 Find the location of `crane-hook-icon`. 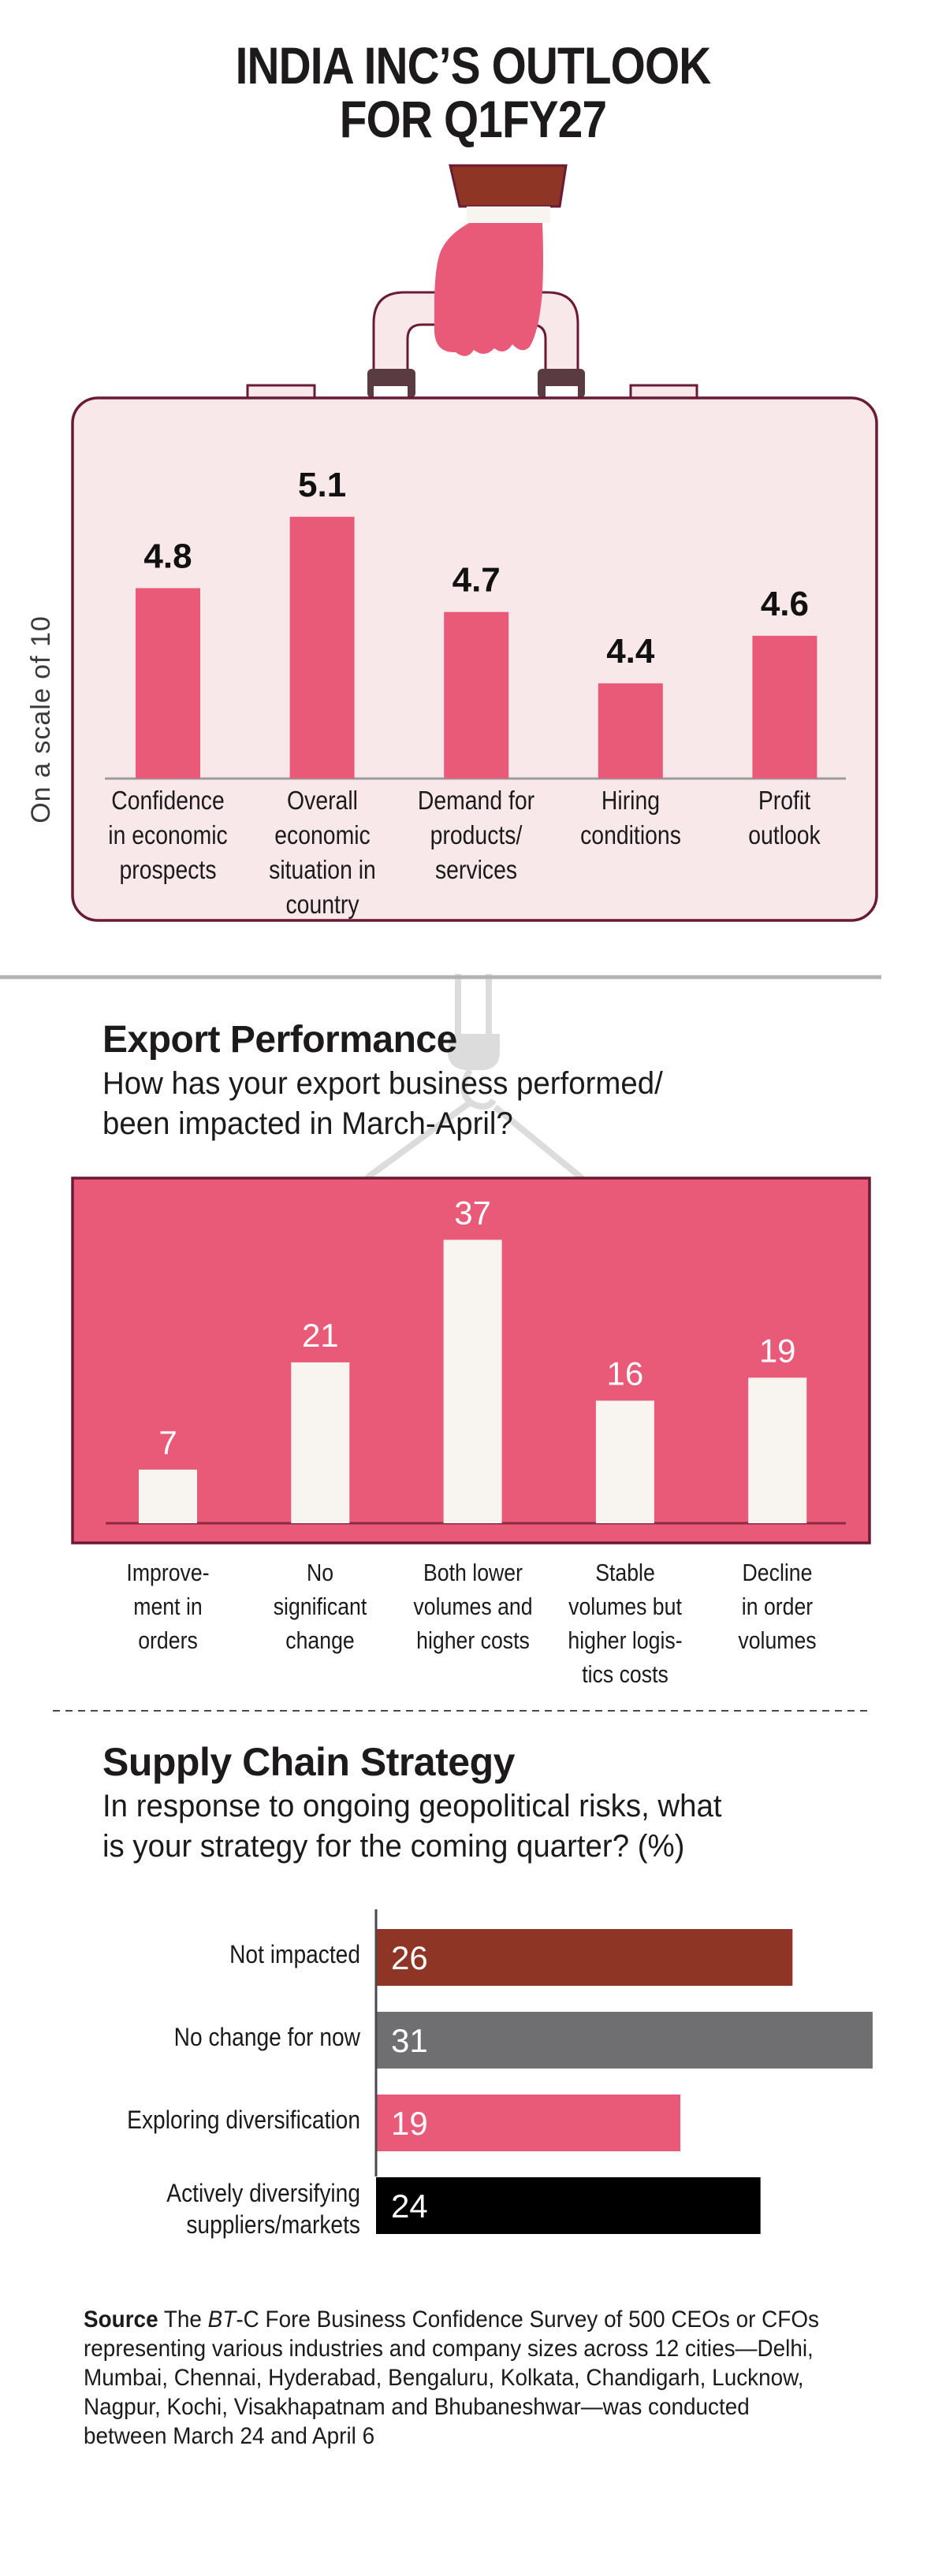

crane-hook-icon is located at coordinates (474, 1077).